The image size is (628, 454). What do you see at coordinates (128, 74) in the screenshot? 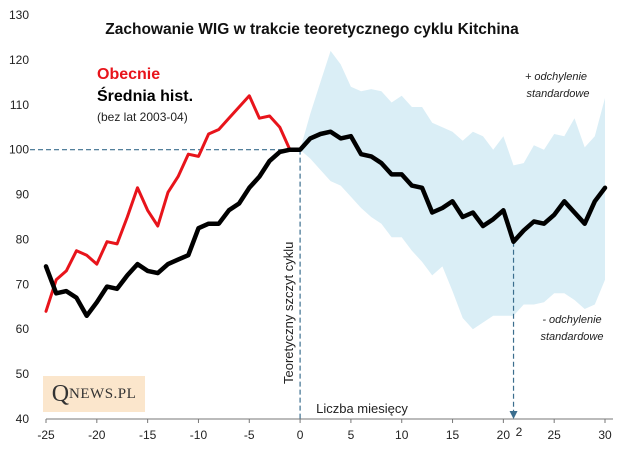
I see `legend-current: Obecnie` at bounding box center [128, 74].